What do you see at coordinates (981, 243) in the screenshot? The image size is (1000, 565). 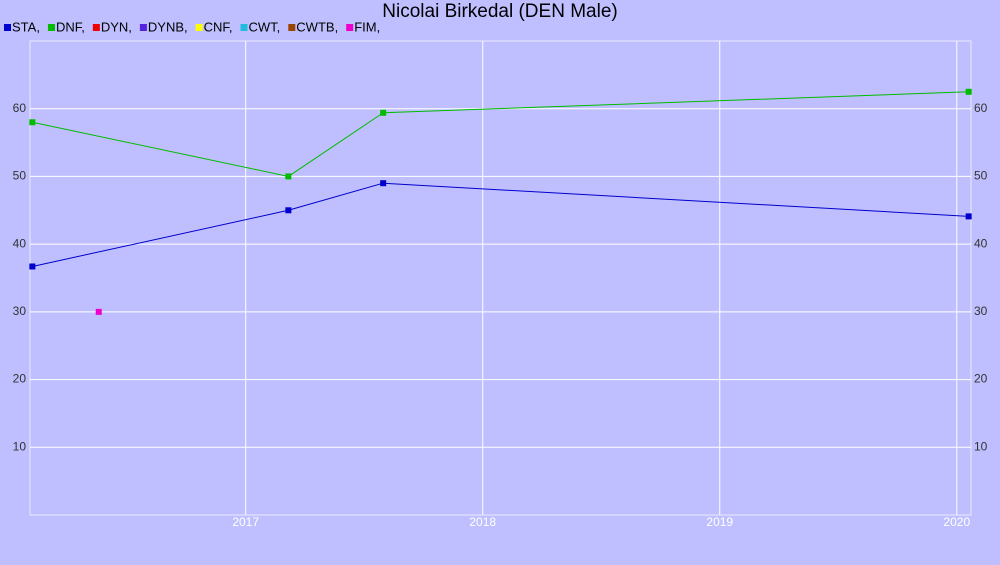 I see `y2-tick-label: 40` at bounding box center [981, 243].